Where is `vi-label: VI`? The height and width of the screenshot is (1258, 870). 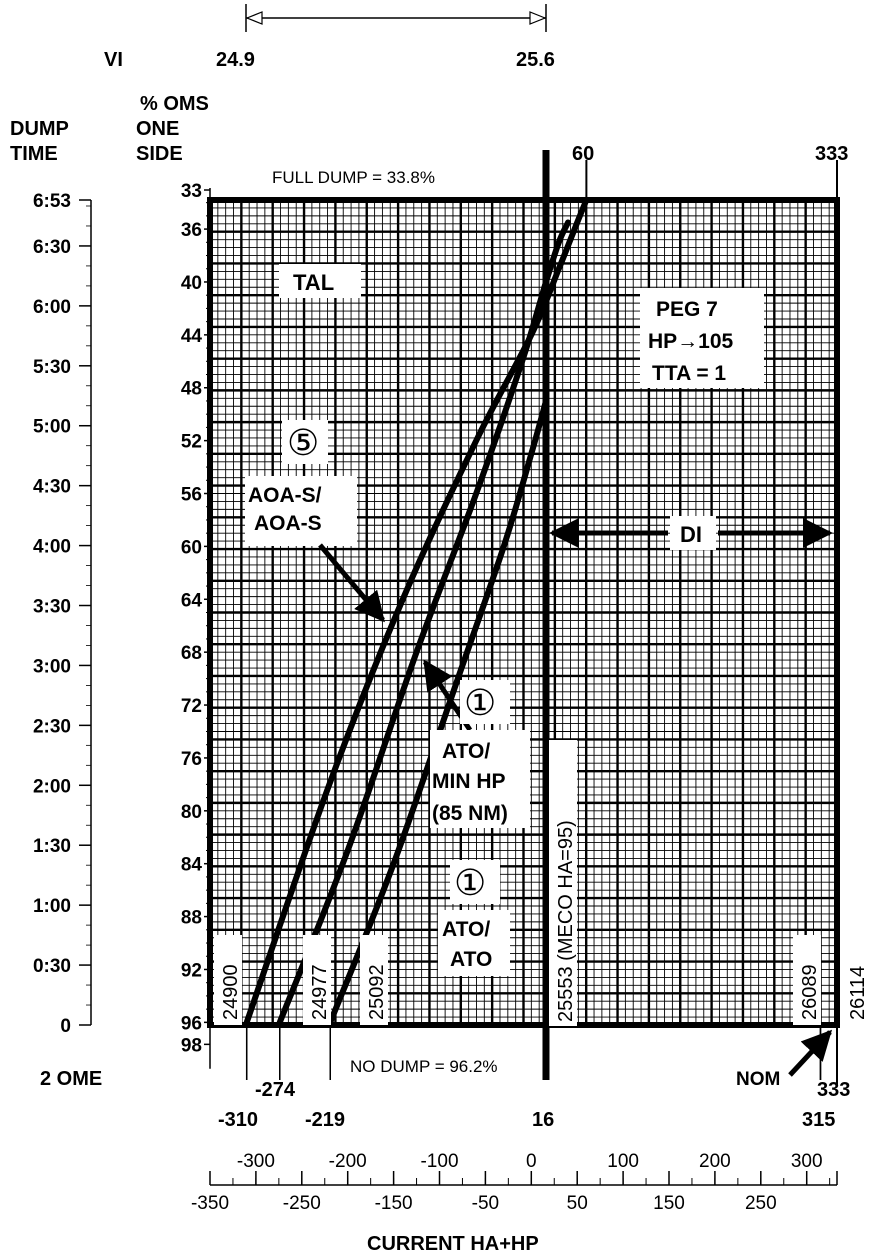
vi-label: VI is located at coordinates (113, 60).